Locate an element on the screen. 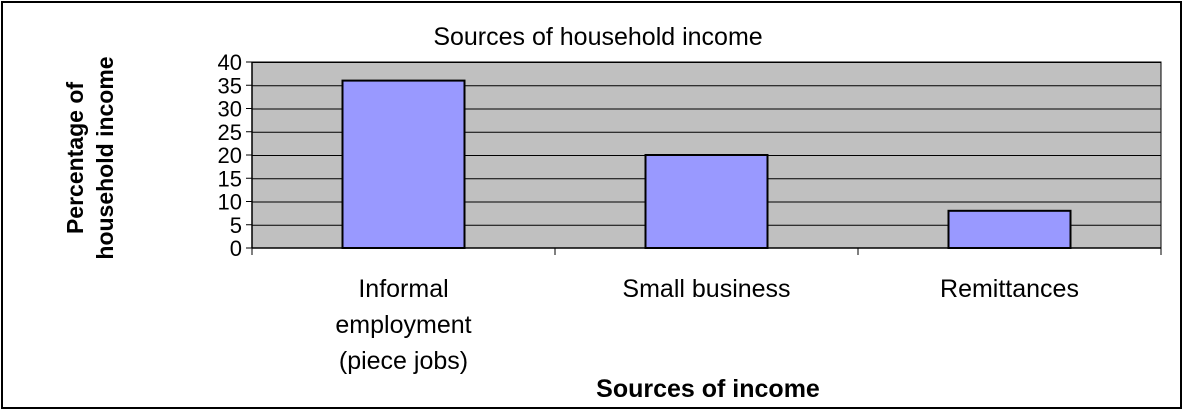 The height and width of the screenshot is (410, 1183). x-category-label: (piece jobs) is located at coordinates (403, 361).